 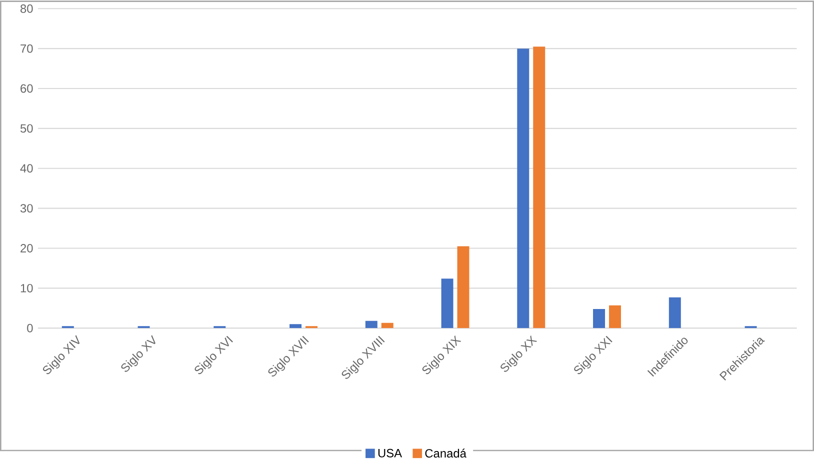 What do you see at coordinates (26, 208) in the screenshot?
I see `y-tick-label: 30` at bounding box center [26, 208].